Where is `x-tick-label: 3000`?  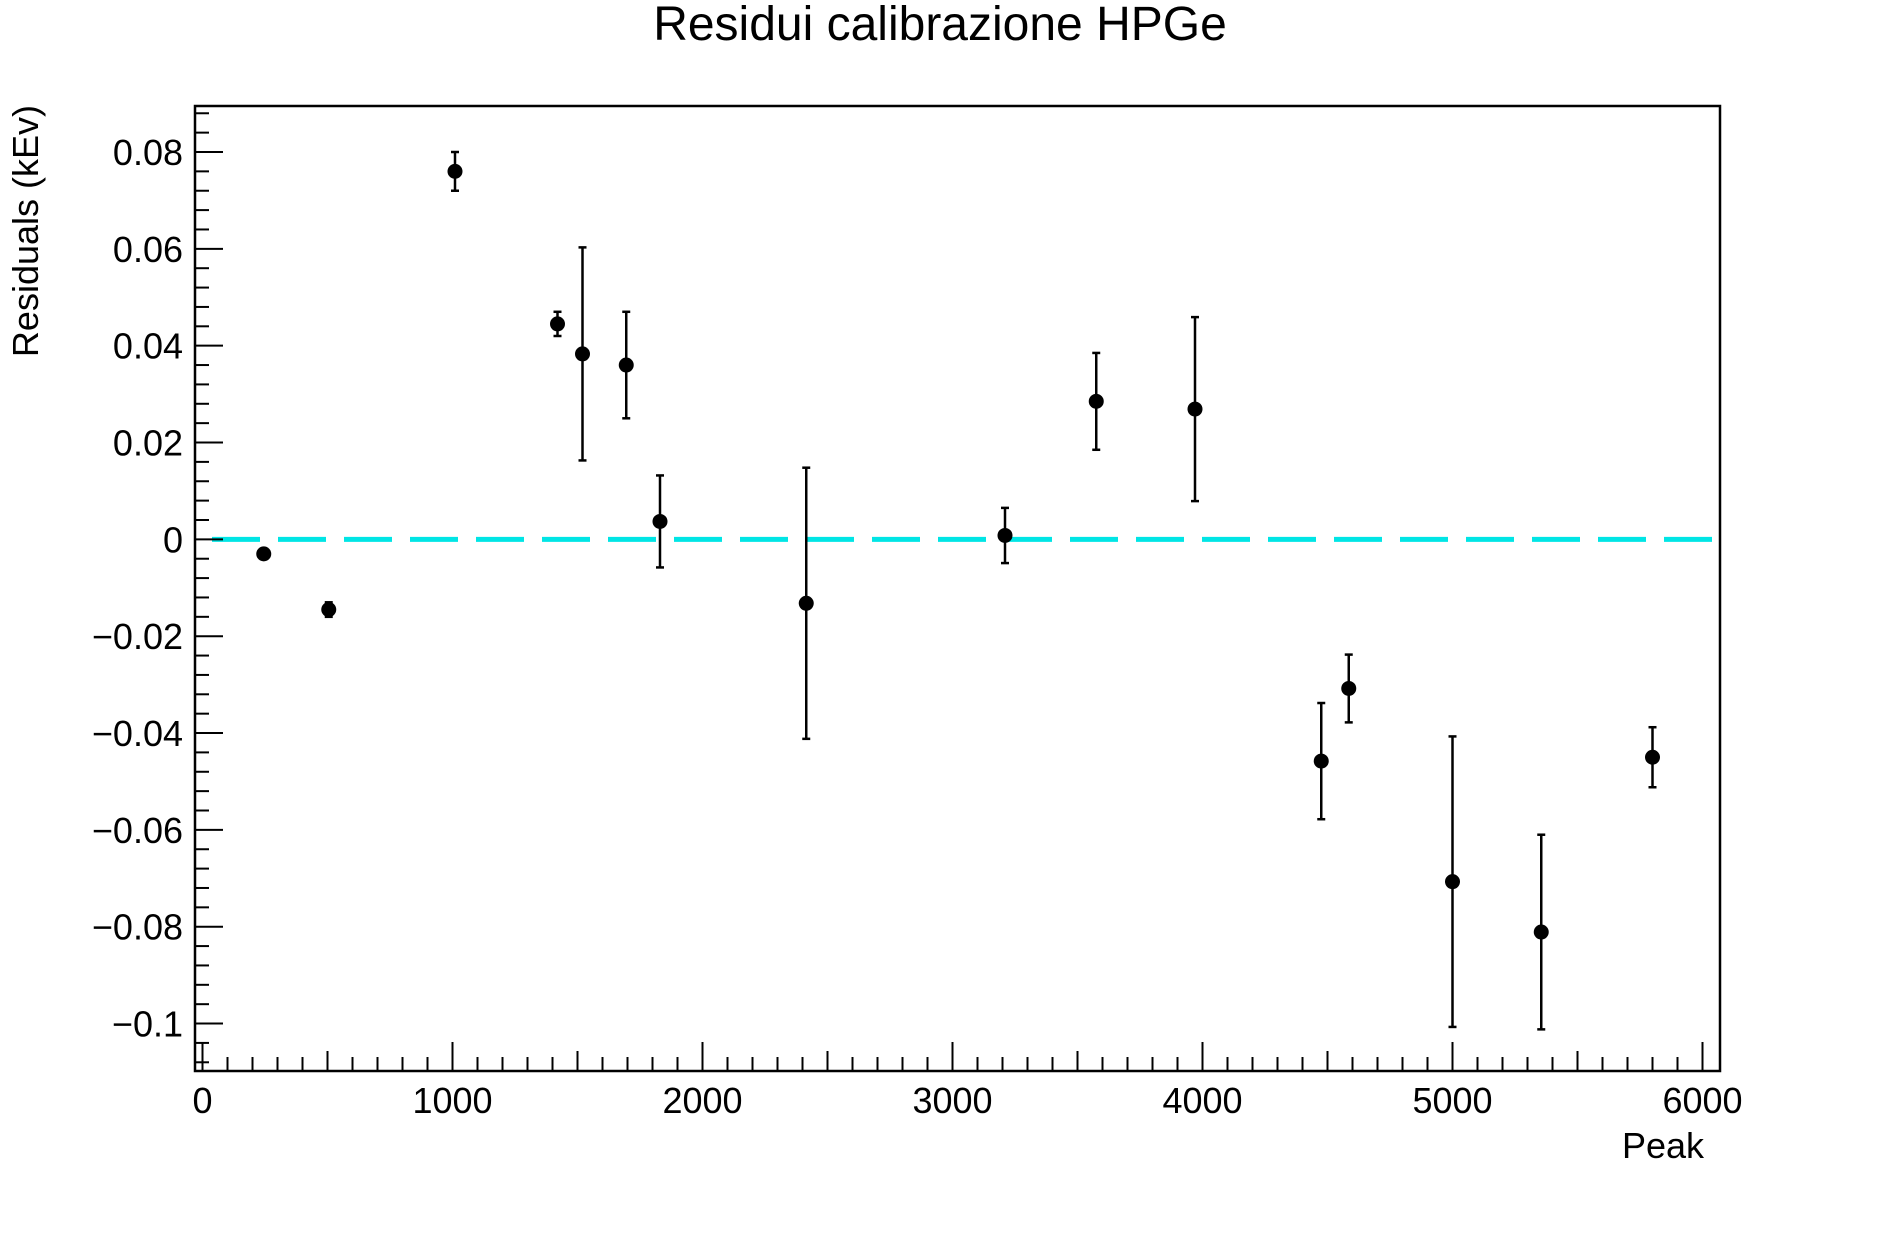 x-tick-label: 3000 is located at coordinates (952, 1100).